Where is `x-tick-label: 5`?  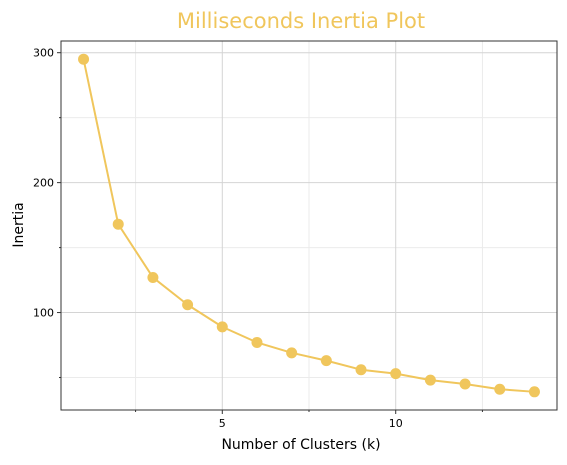 x-tick-label: 5 is located at coordinates (222, 423).